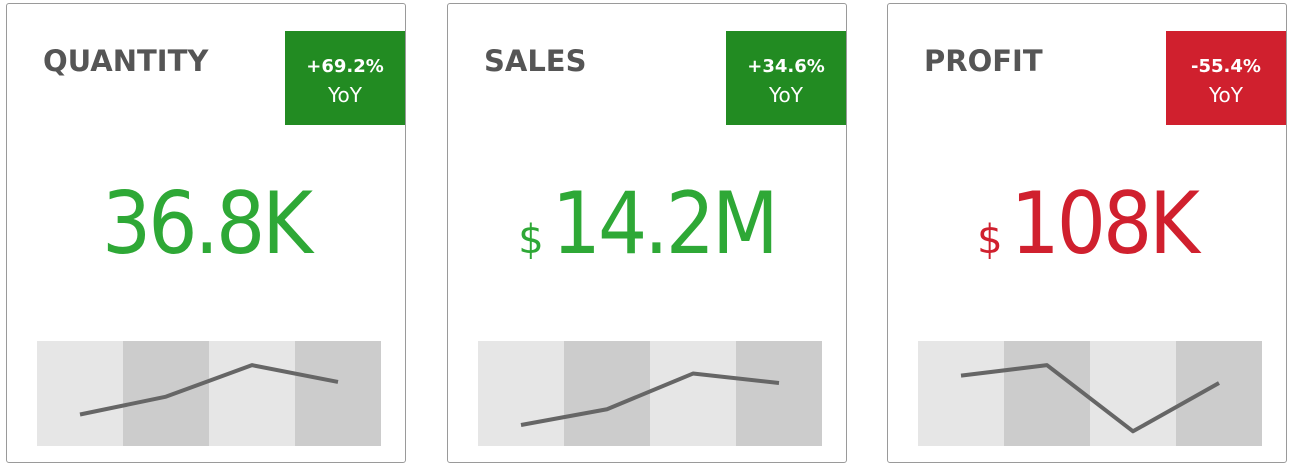 The width and height of the screenshot is (1289, 467). I want to click on card-title: SALES, so click(535, 61).